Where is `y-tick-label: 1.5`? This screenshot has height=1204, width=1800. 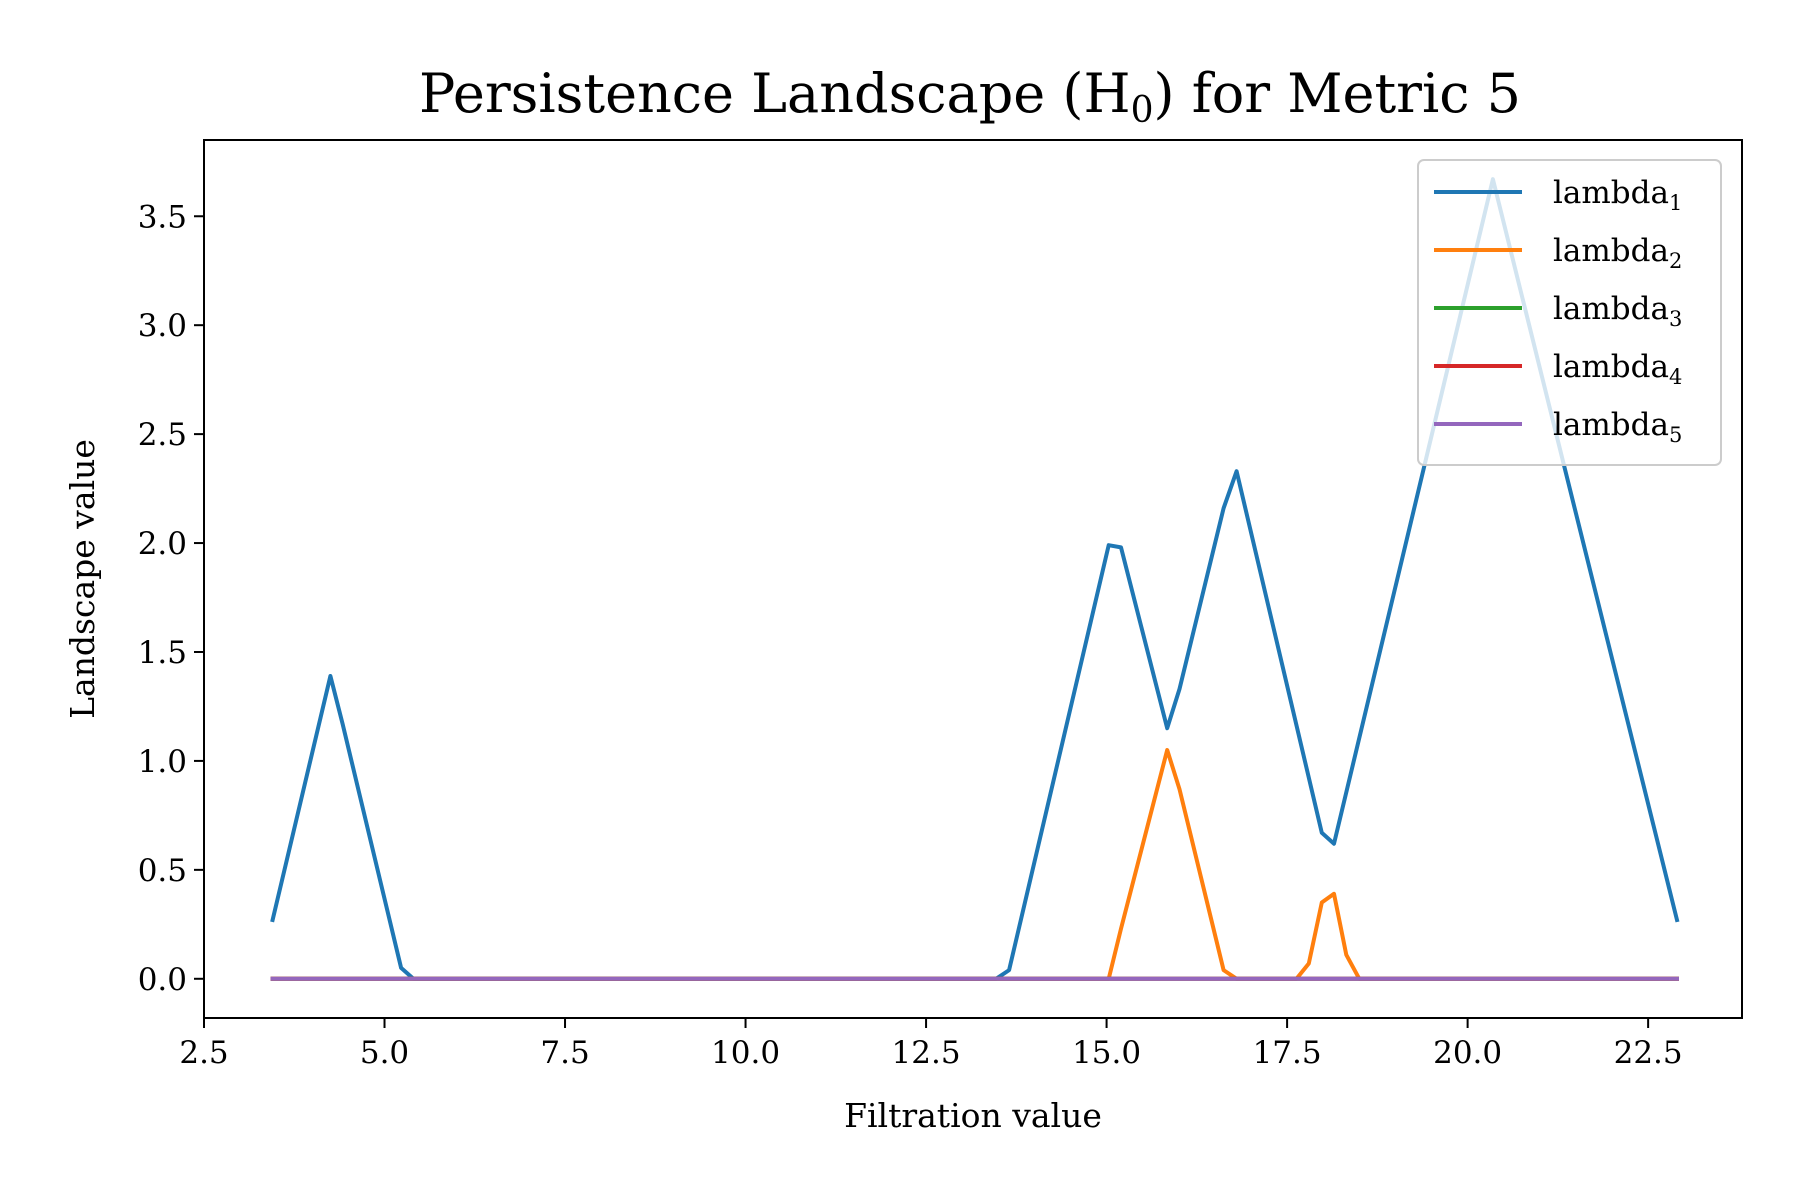 y-tick-label: 1.5 is located at coordinates (162, 653).